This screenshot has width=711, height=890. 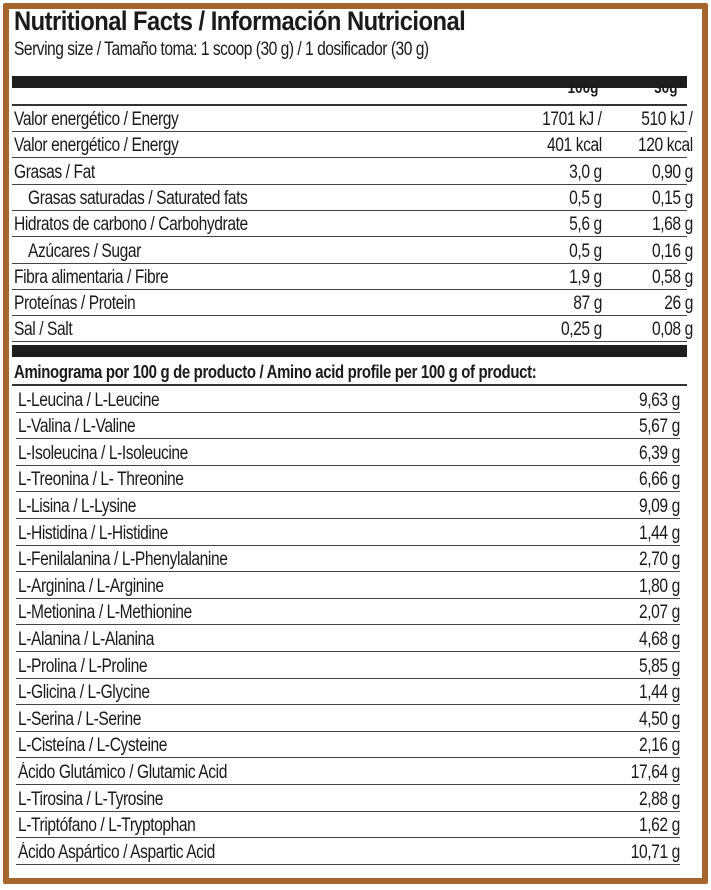 What do you see at coordinates (348, 505) in the screenshot?
I see `amino-row: L-Lisina / L-Lysine 9,09 g` at bounding box center [348, 505].